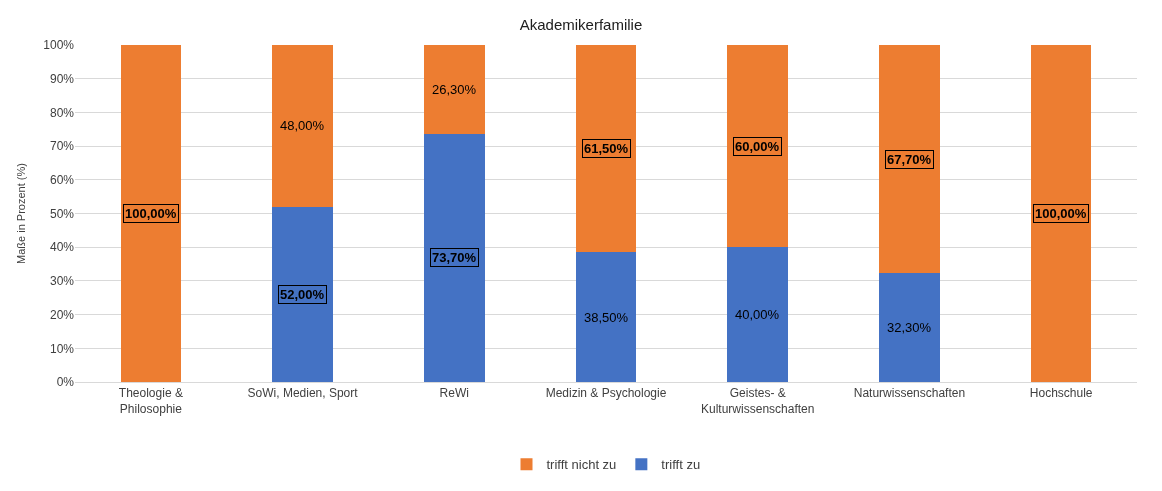 The image size is (1162, 491). What do you see at coordinates (62, 281) in the screenshot?
I see `y-tick-label: 30%` at bounding box center [62, 281].